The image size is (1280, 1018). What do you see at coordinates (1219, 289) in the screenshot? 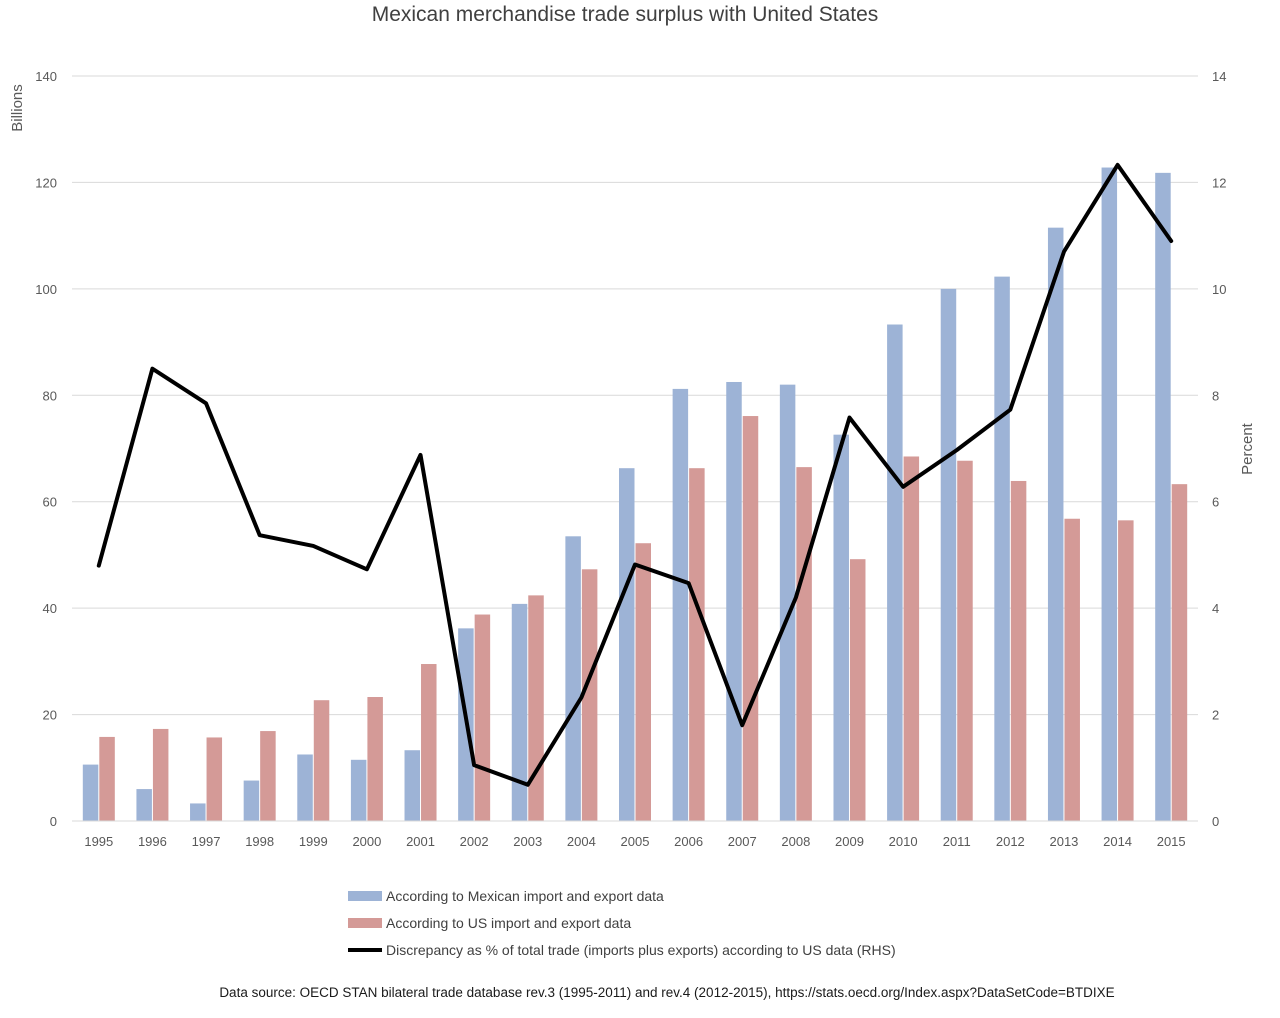
I see `y-tick-label-right: 10` at bounding box center [1219, 289].